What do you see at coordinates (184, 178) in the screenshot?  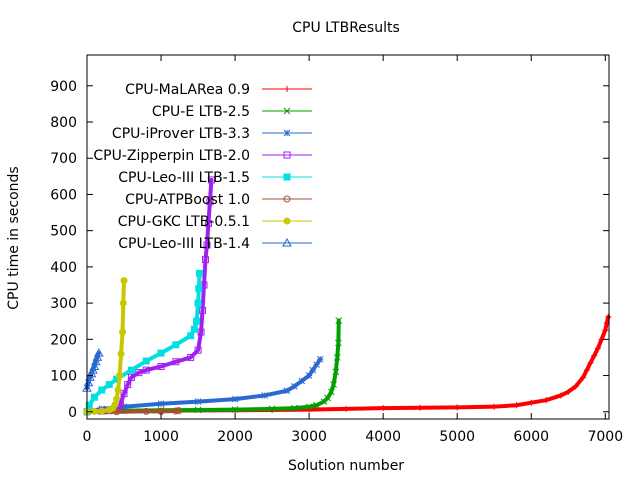 I see `legend-label: CPU-Leo-III LTB-1.5` at bounding box center [184, 178].